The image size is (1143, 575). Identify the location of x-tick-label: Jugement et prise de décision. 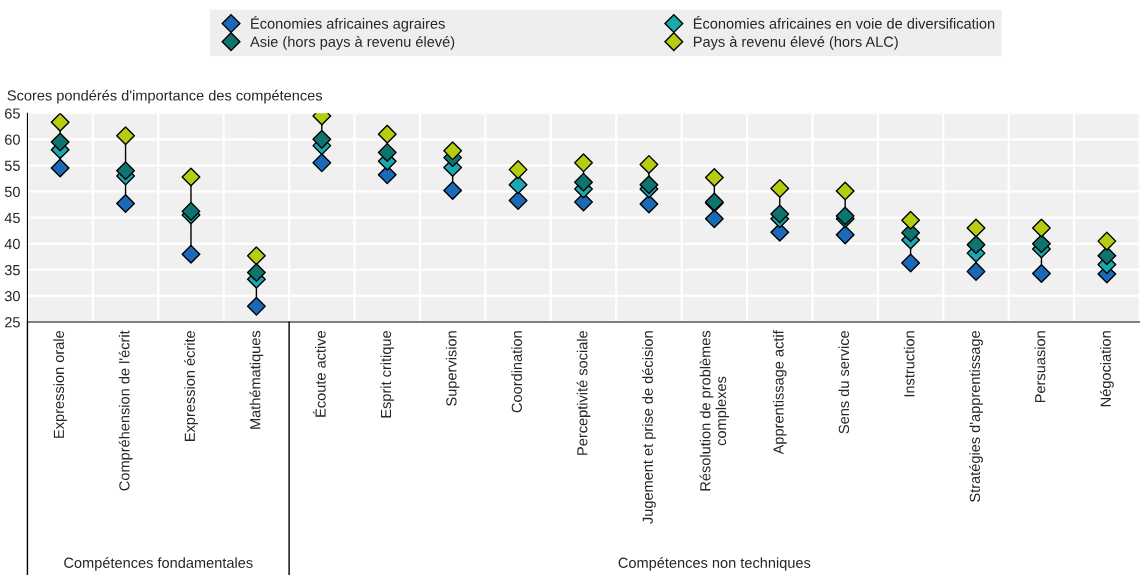
(649, 427).